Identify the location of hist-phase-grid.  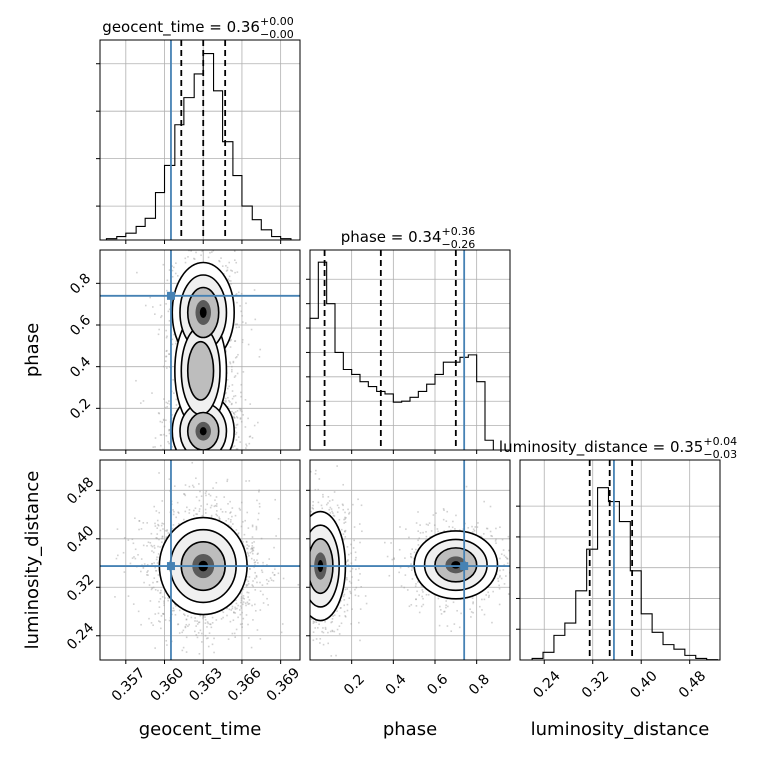
(410, 350).